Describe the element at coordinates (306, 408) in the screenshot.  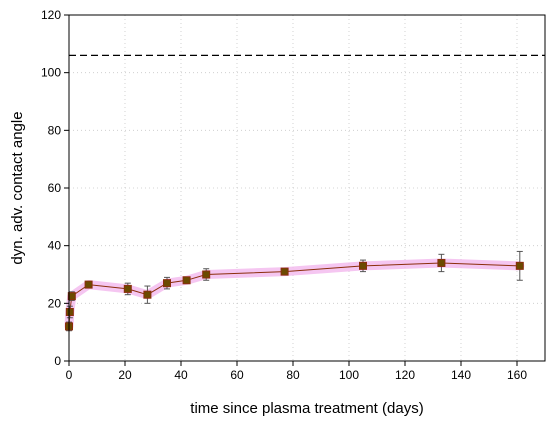
I see `x-axis-label: time since plasma treatment (days)` at that location.